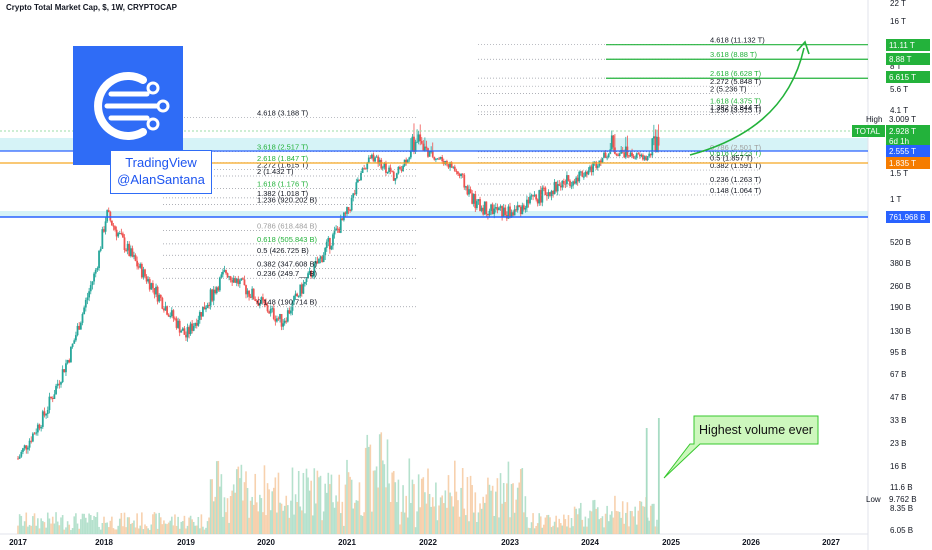 The width and height of the screenshot is (932, 550). Describe the element at coordinates (874, 119) in the screenshot. I see `price-tag-label: High` at that location.